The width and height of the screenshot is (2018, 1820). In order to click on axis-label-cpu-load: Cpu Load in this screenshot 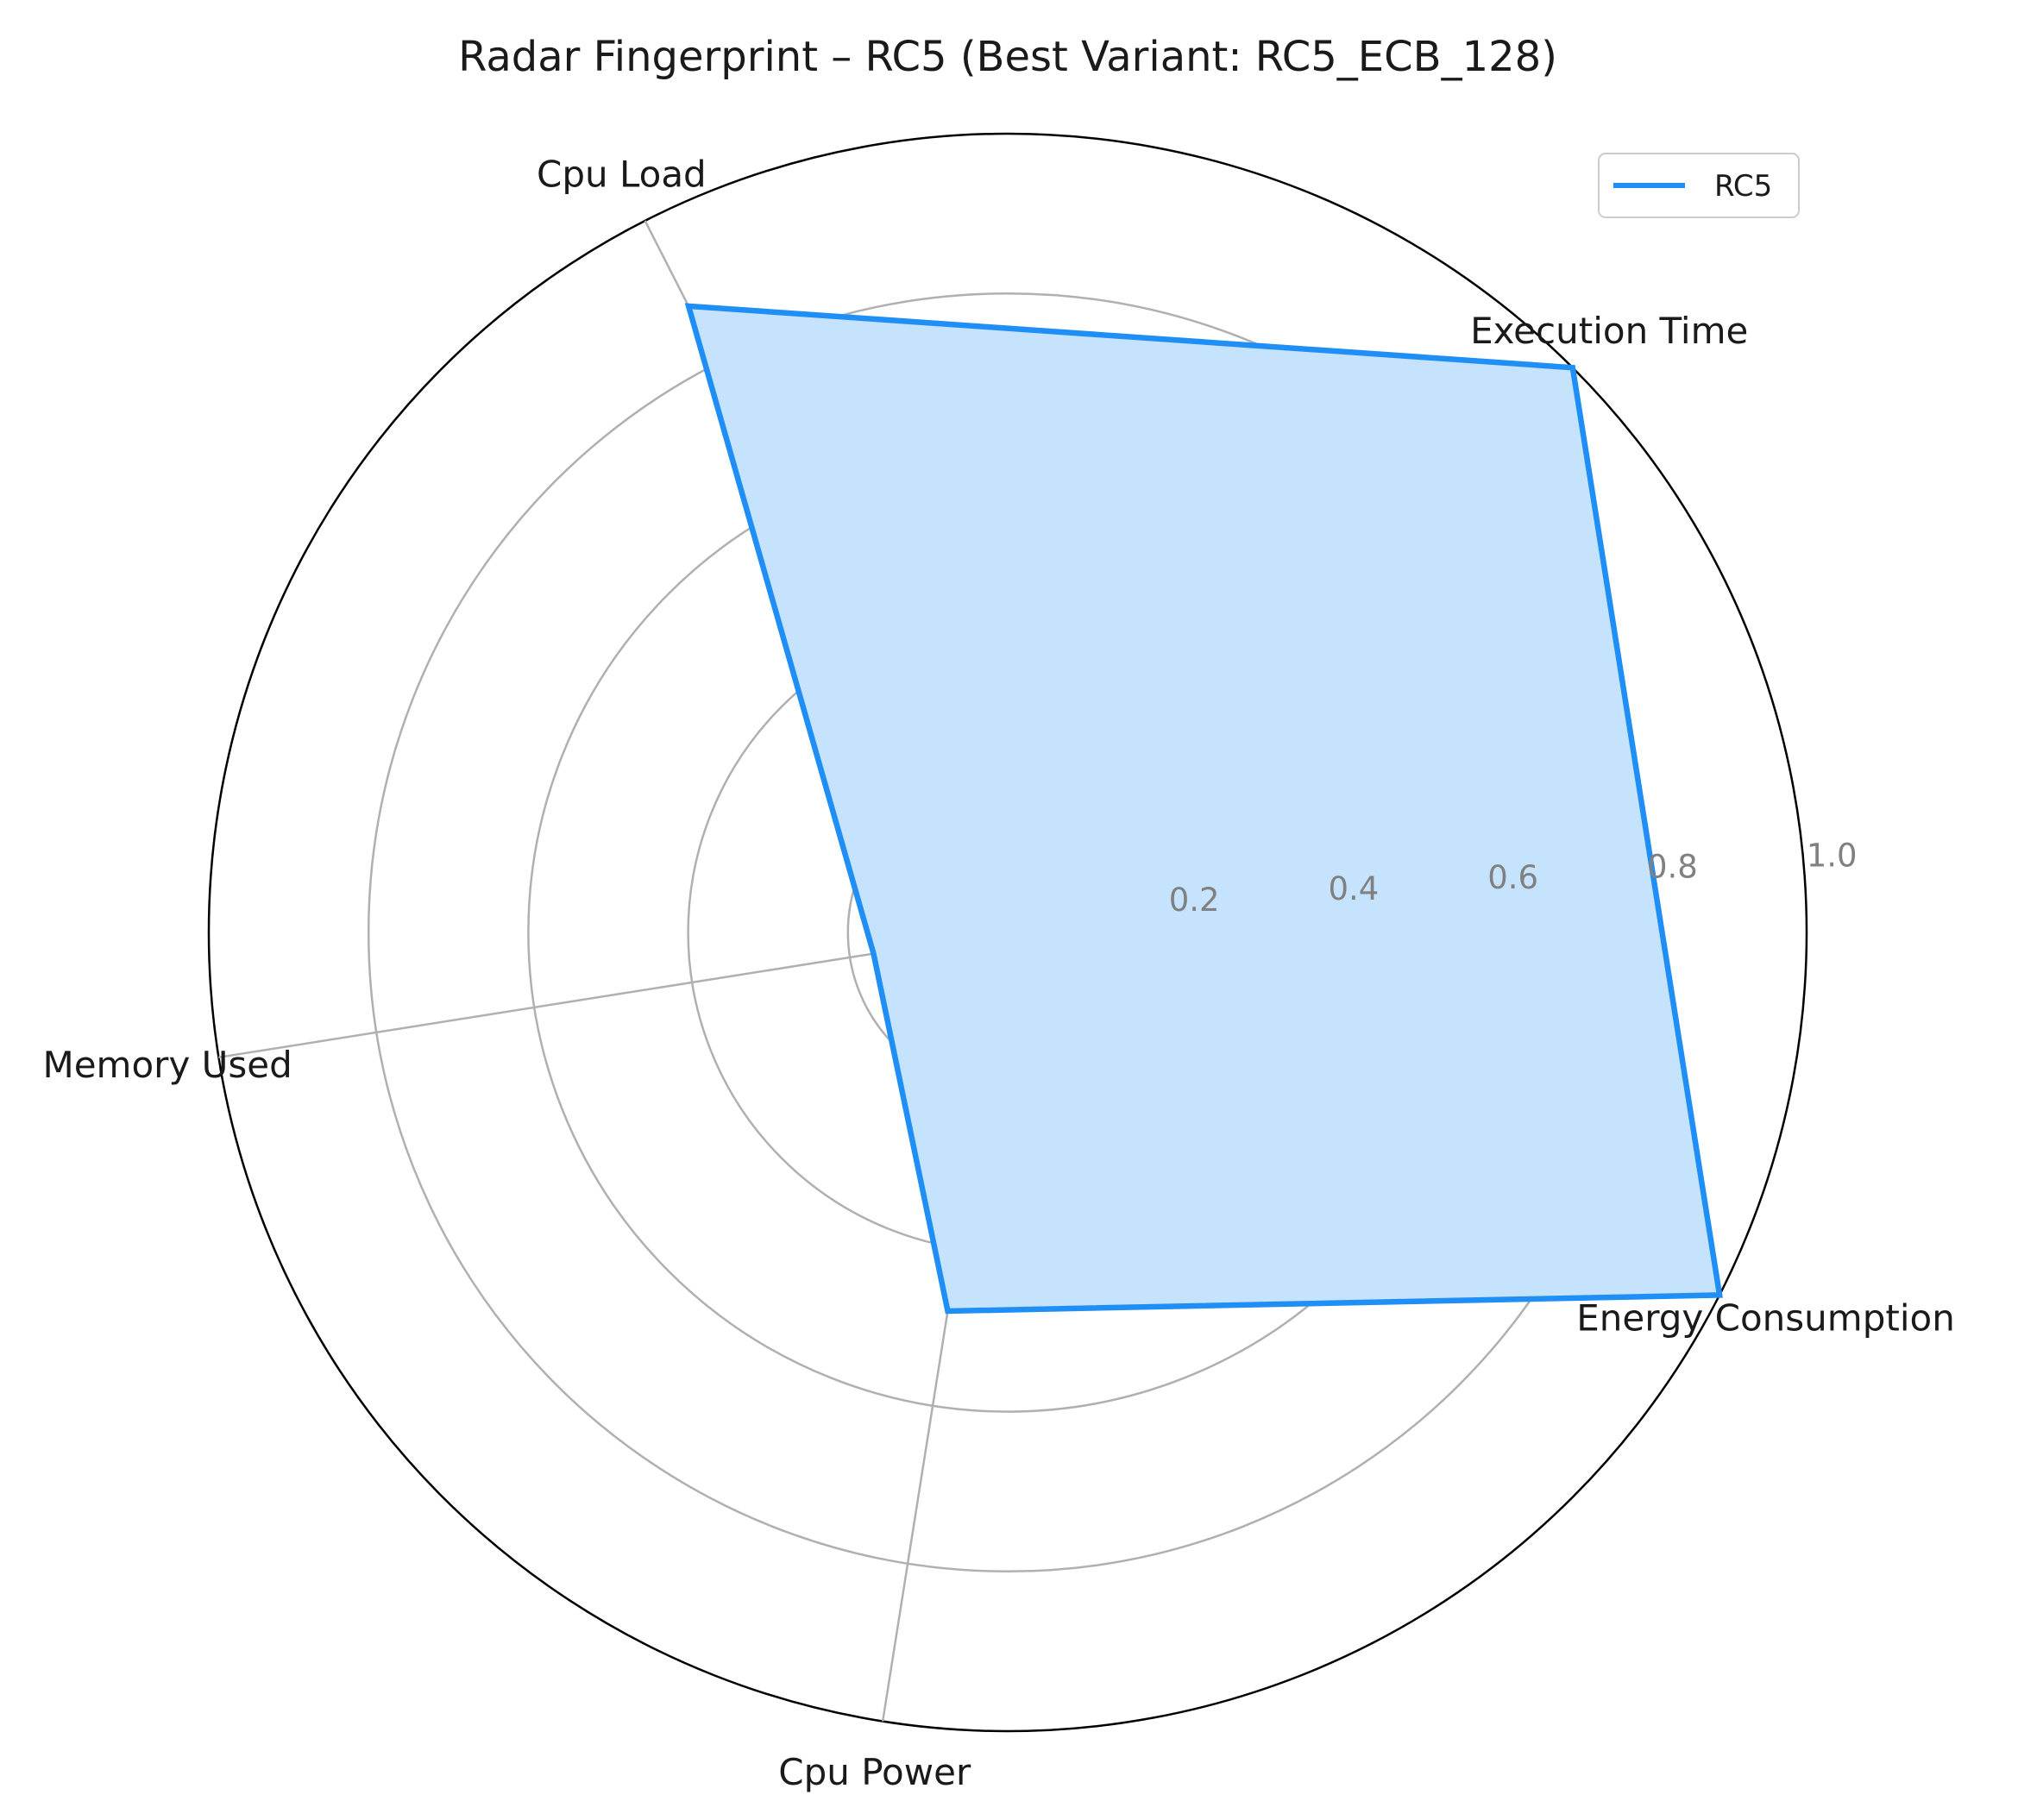, I will do `click(622, 174)`.